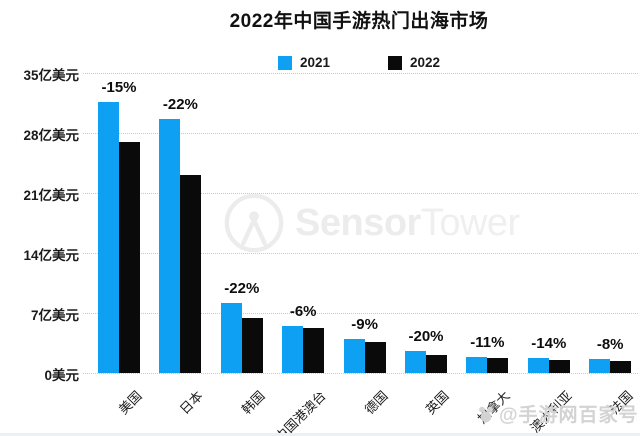 The width and height of the screenshot is (640, 436). What do you see at coordinates (192, 403) in the screenshot?
I see `x-category-label-1: 日本` at bounding box center [192, 403].